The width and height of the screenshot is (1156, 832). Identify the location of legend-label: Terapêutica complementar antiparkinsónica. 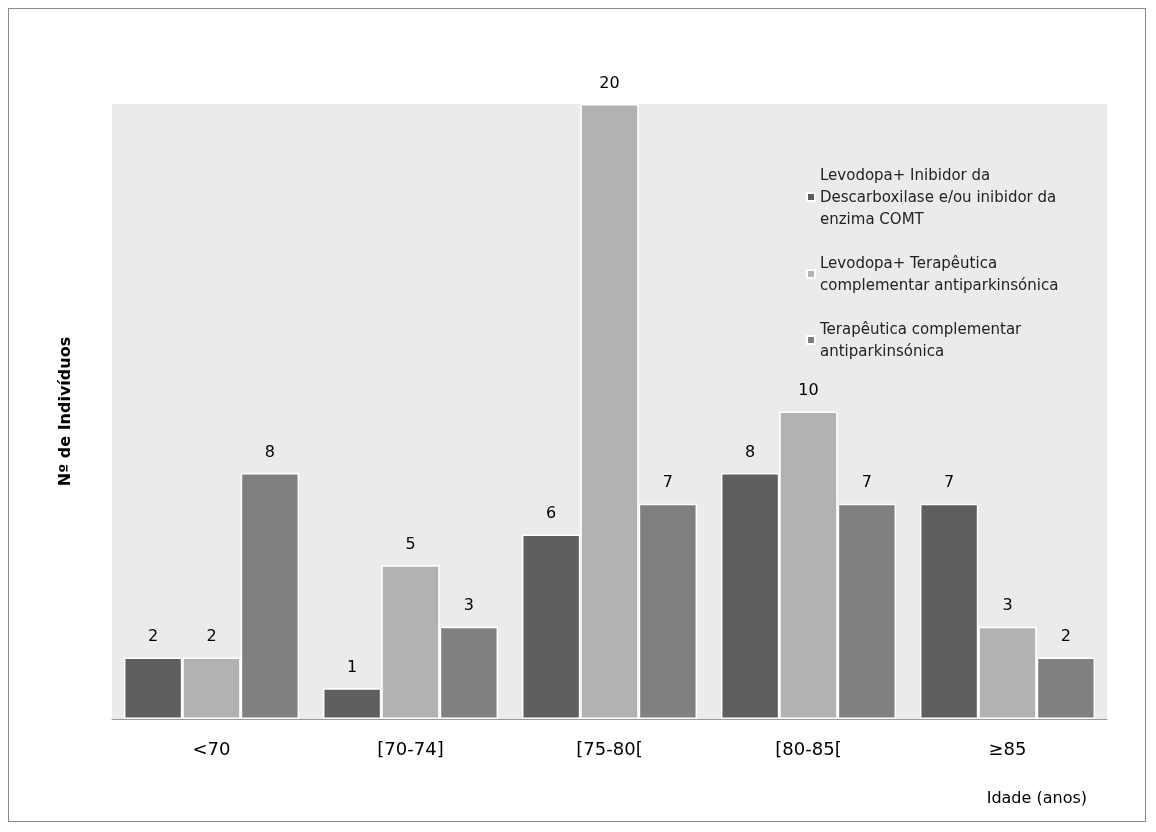
(923, 340).